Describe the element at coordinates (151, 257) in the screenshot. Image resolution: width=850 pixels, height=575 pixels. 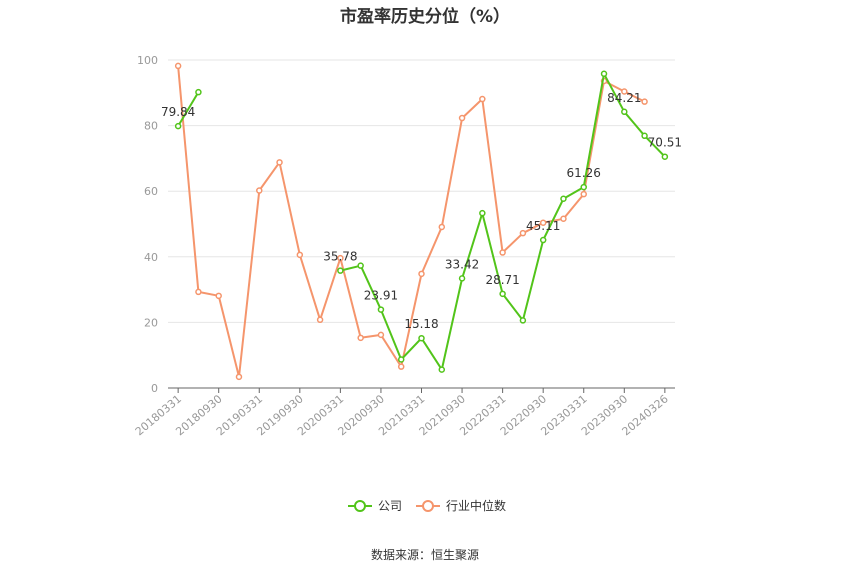
I see `y-tick-label: 40` at that location.